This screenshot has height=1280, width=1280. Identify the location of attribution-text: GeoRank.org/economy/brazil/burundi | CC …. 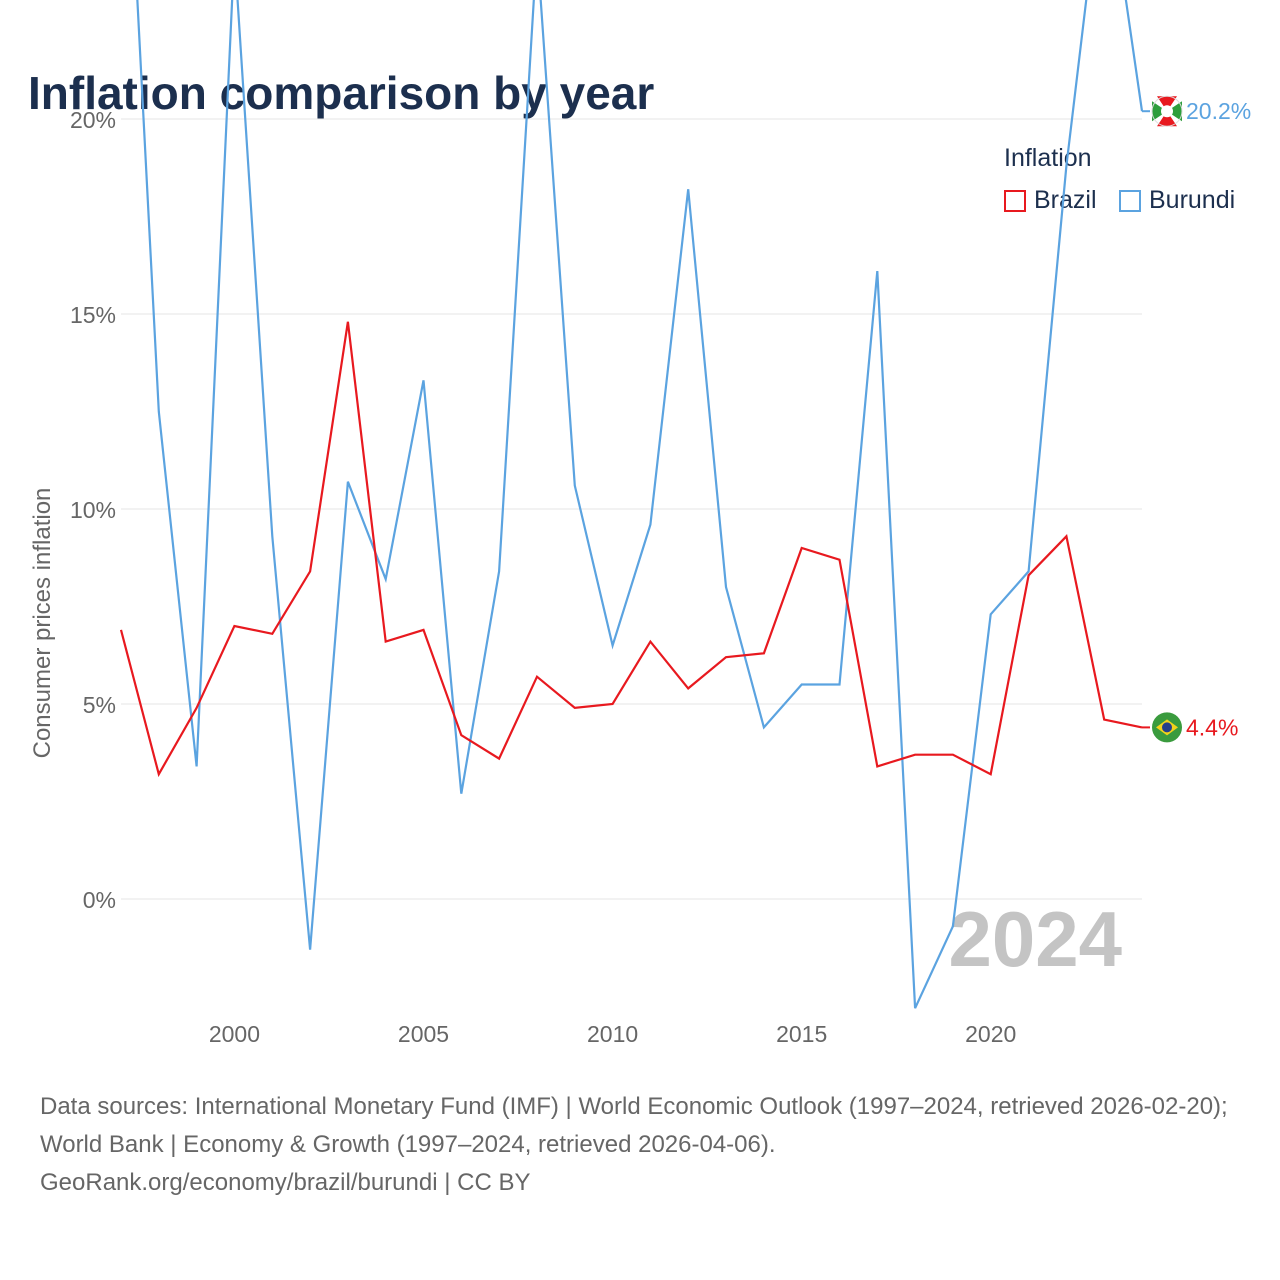
(285, 1182).